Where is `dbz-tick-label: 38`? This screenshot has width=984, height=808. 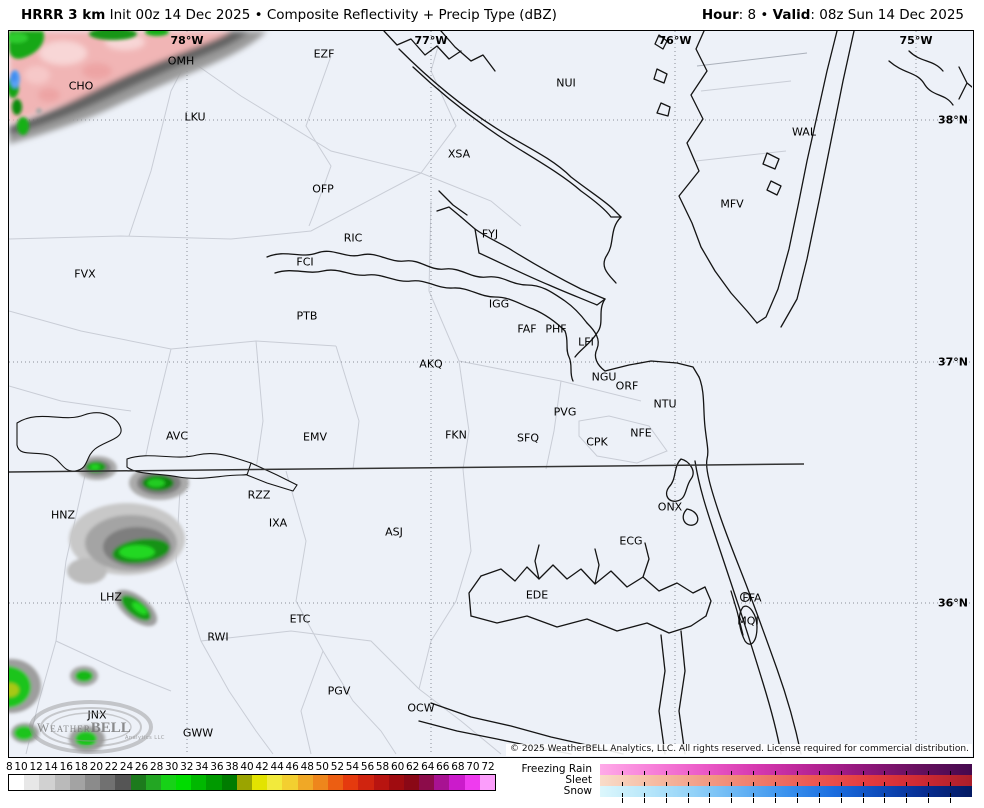
dbz-tick-label: 38 is located at coordinates (232, 767).